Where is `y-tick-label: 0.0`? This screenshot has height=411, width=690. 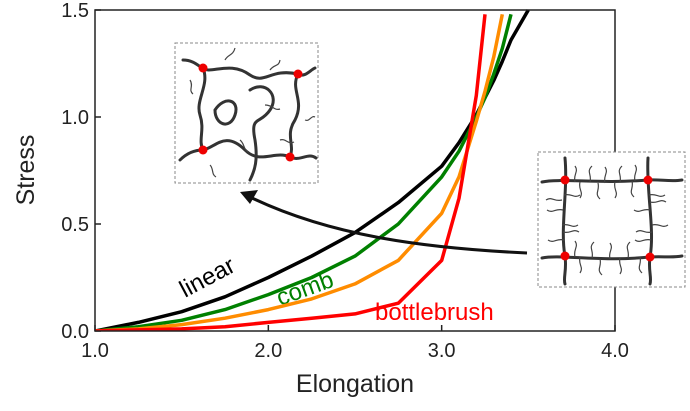 y-tick-label: 0.0 is located at coordinates (75, 332).